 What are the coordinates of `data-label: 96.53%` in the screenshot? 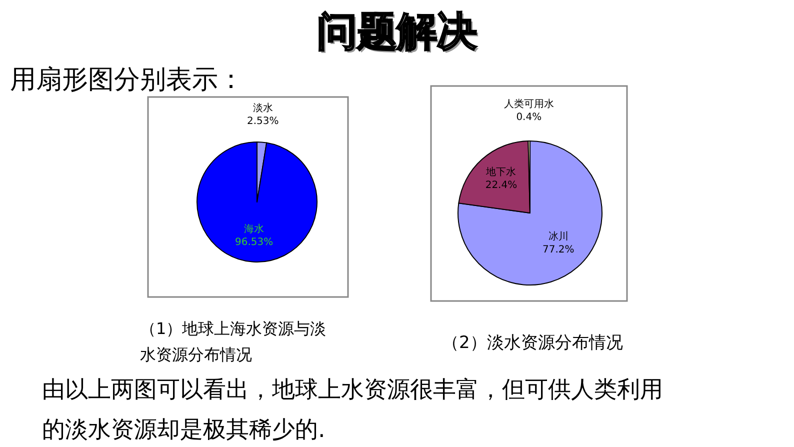 It's located at (254, 242).